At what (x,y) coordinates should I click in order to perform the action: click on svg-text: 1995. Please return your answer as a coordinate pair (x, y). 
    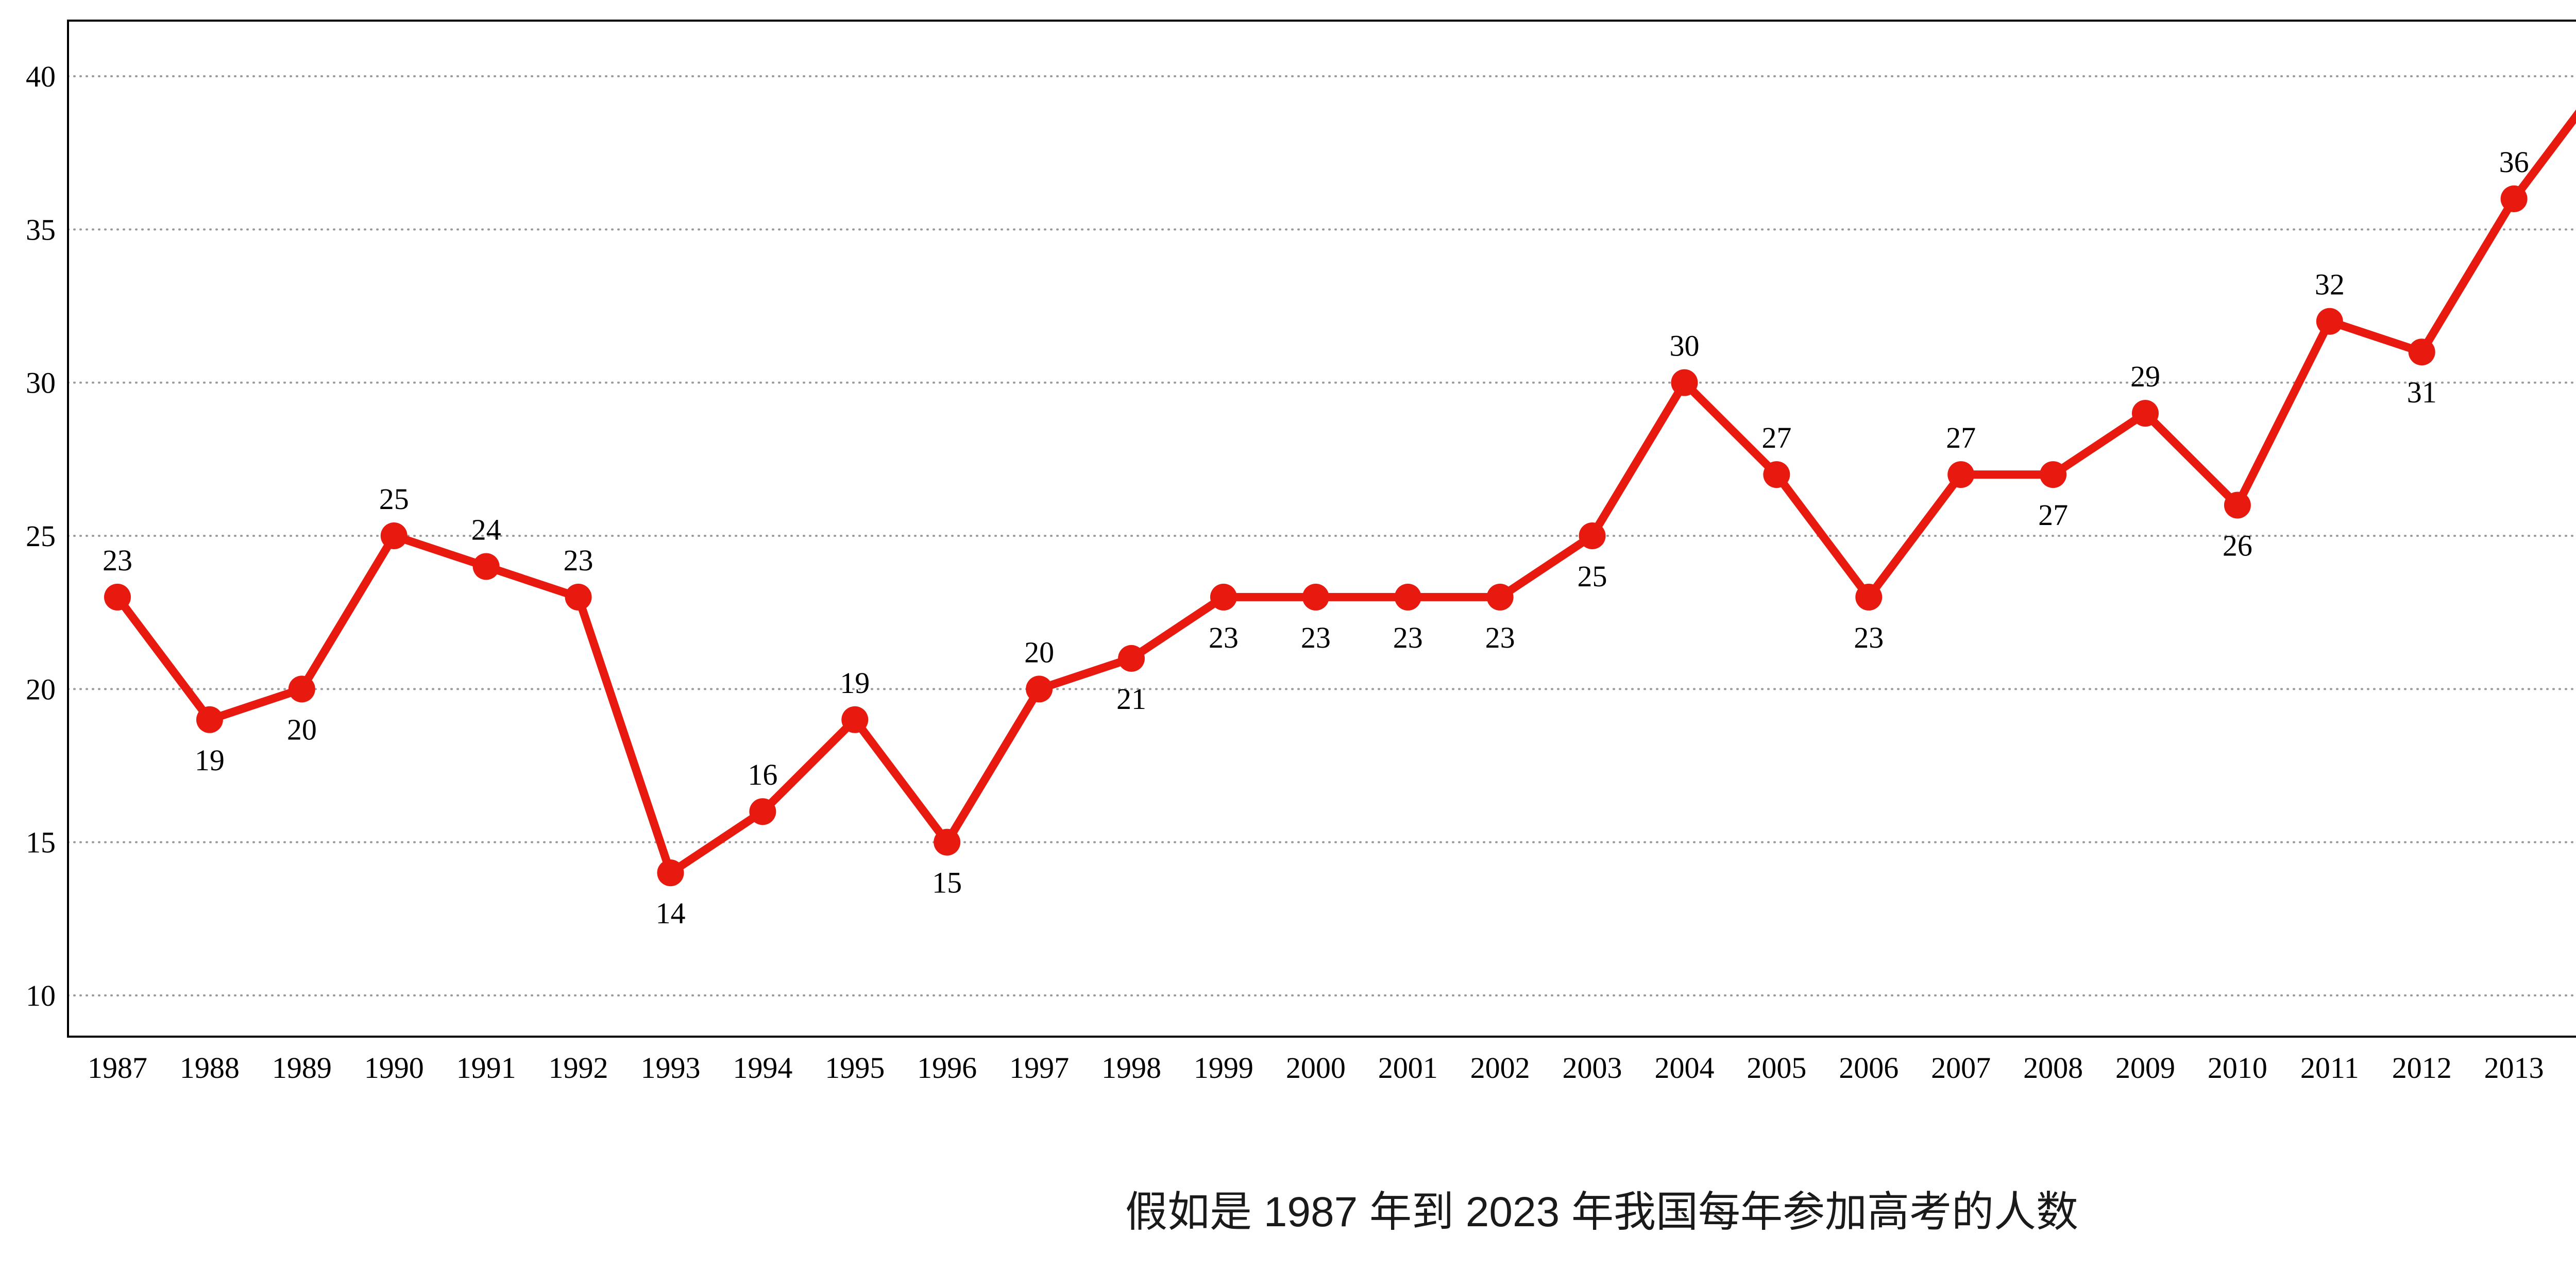
    Looking at the image, I should click on (855, 1068).